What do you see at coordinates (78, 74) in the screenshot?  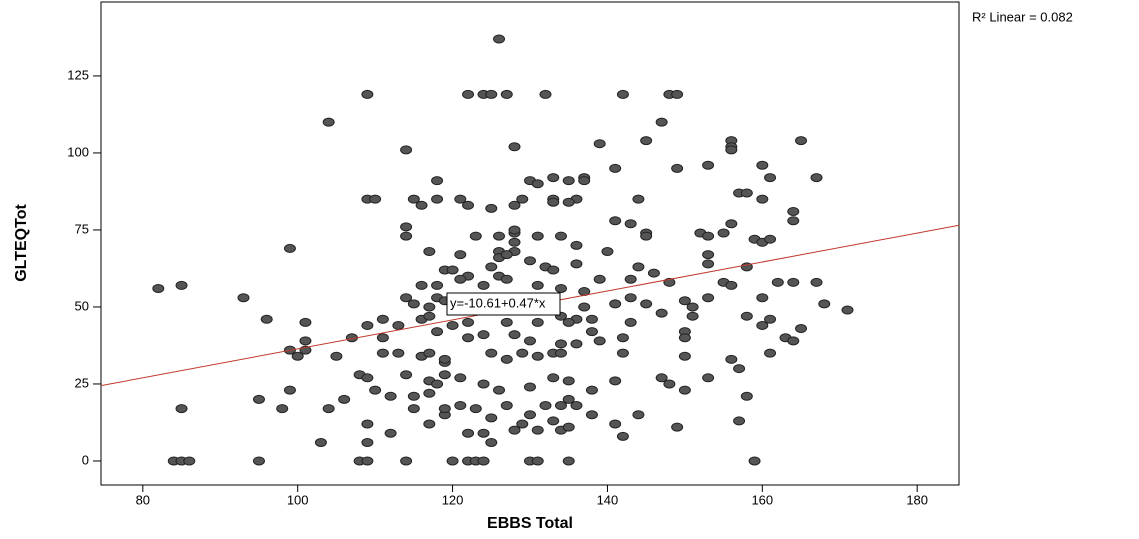 I see `y-tick-label: 125` at bounding box center [78, 74].